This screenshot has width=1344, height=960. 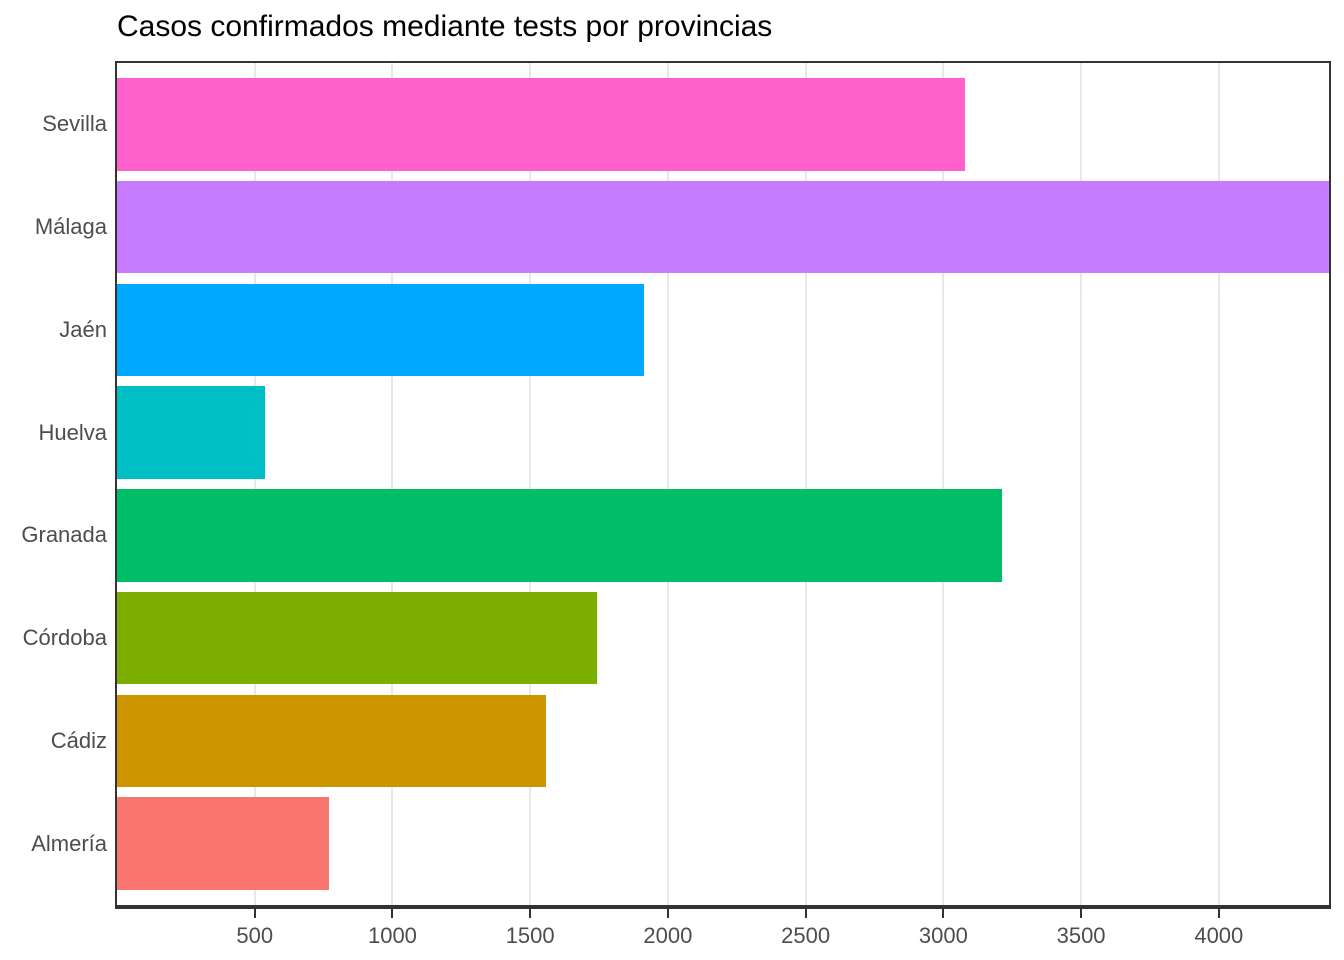 I want to click on x-tick-label-3000: 3000, so click(x=943, y=935).